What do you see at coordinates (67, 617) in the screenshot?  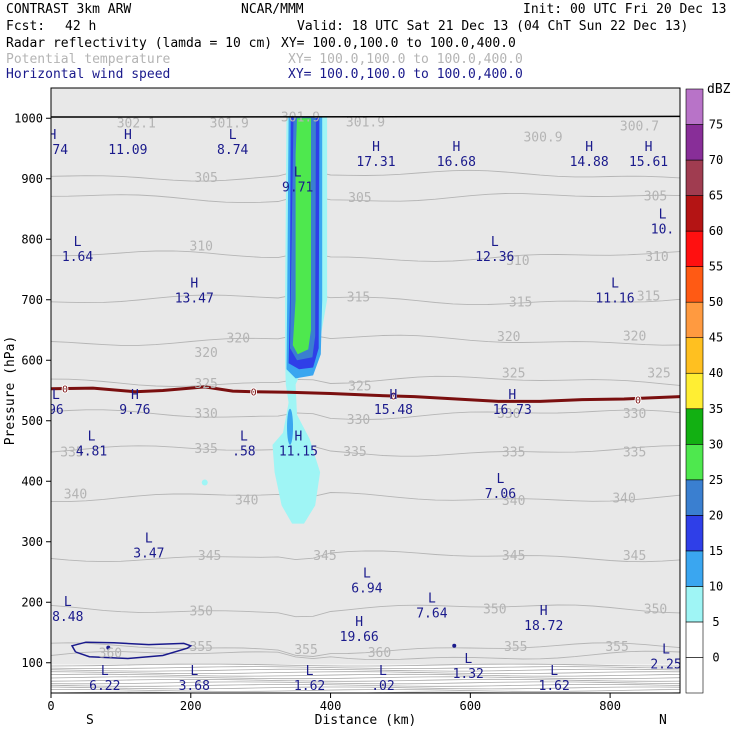 I see `wind-extremum-value: 8.48` at bounding box center [67, 617].